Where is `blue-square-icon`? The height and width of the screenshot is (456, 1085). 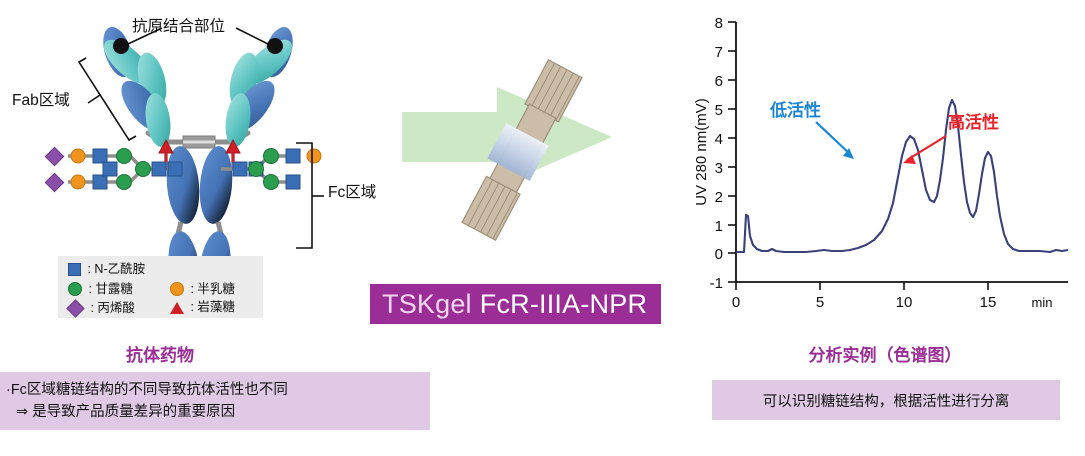 blue-square-icon is located at coordinates (74, 270).